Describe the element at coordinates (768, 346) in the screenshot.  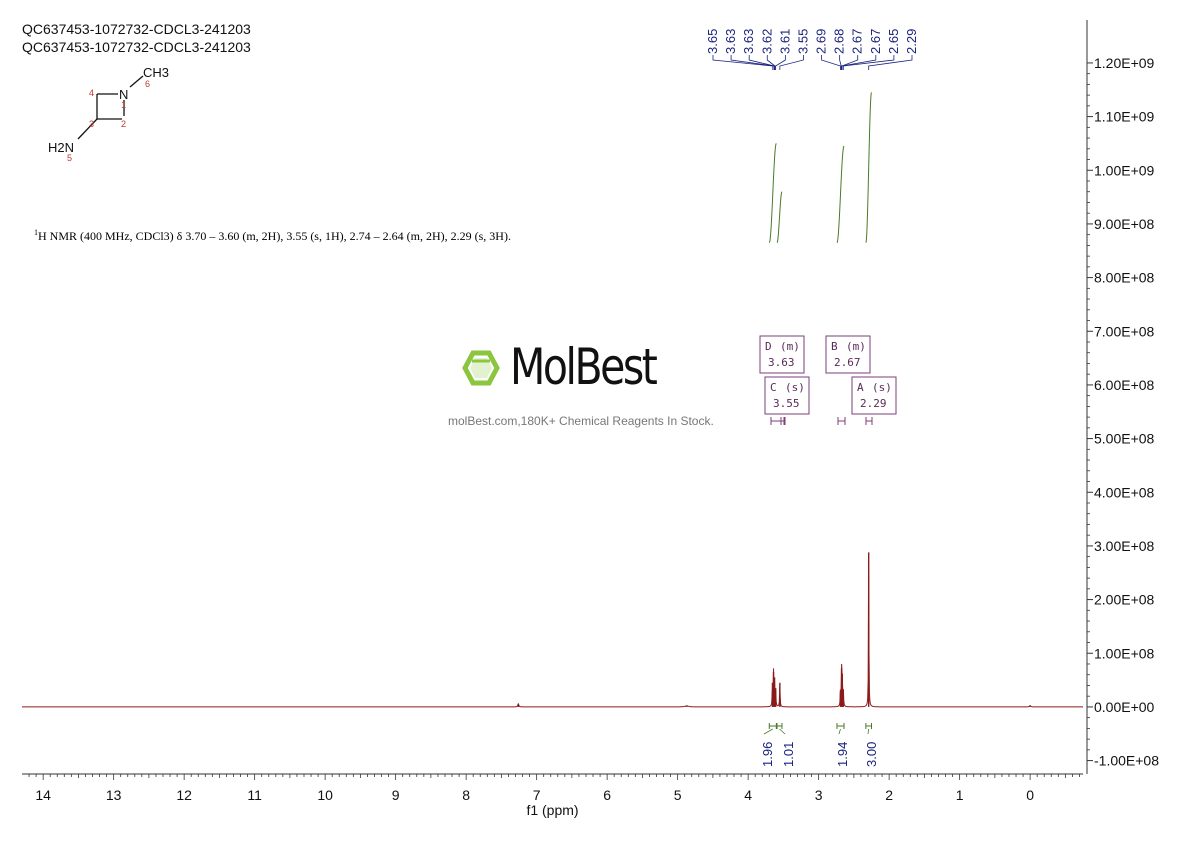
I see `multiplet-letter: D` at that location.